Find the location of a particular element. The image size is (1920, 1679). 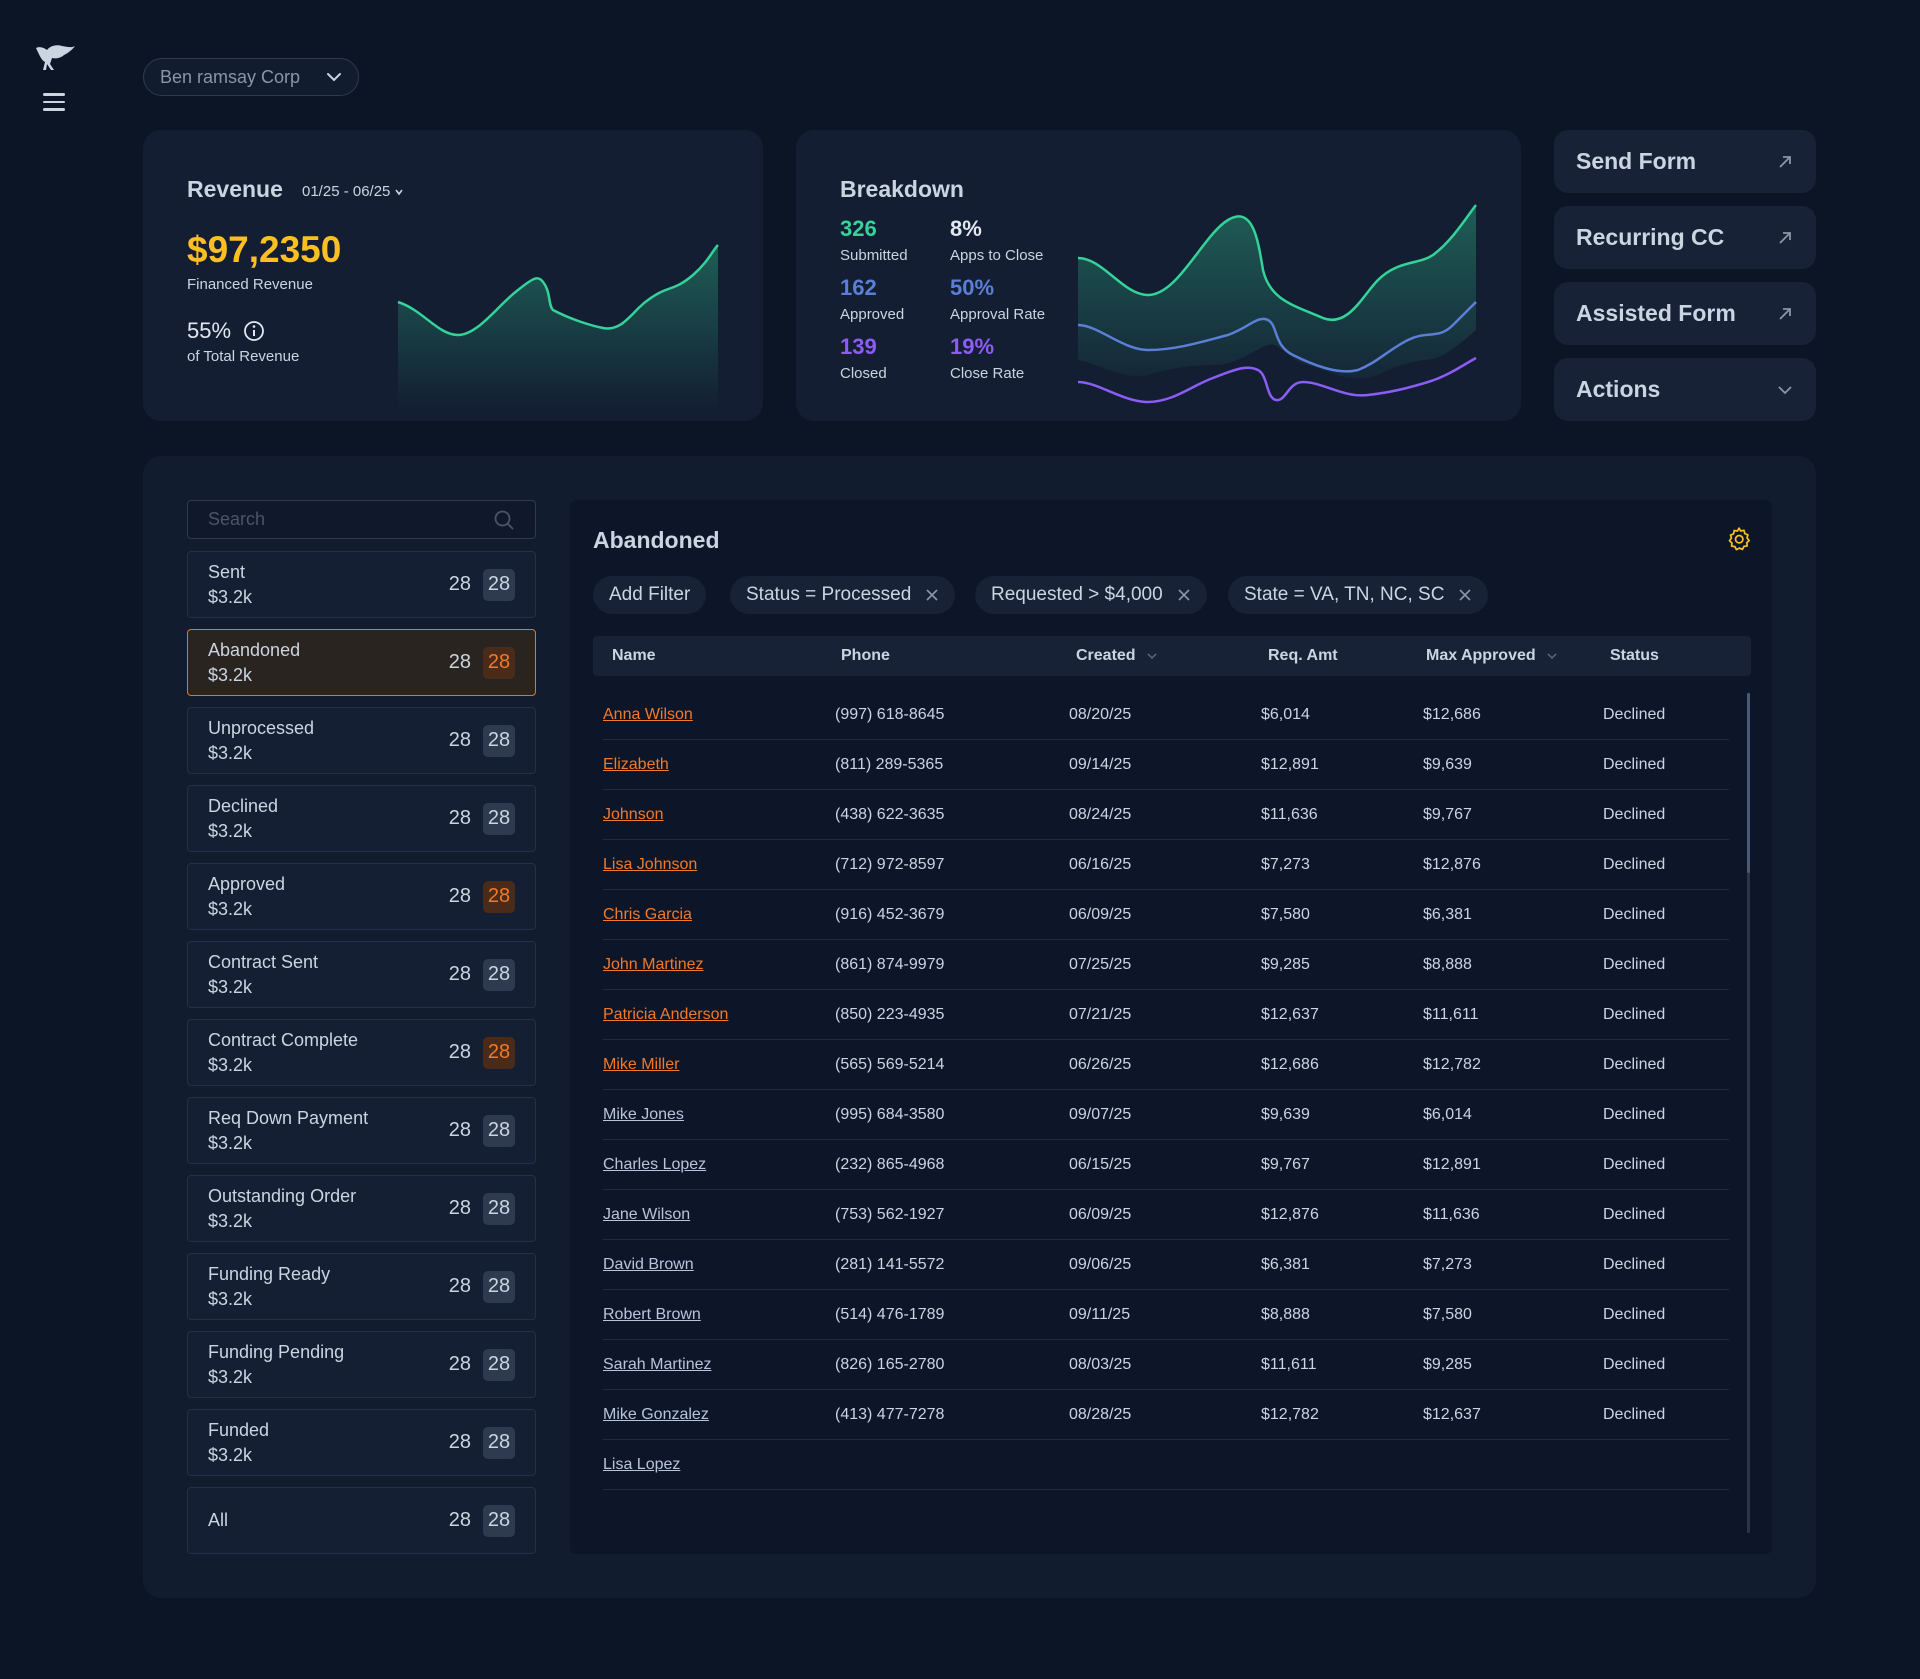

status-item-declined: Declined $3.2k 28 28 is located at coordinates (361, 818).